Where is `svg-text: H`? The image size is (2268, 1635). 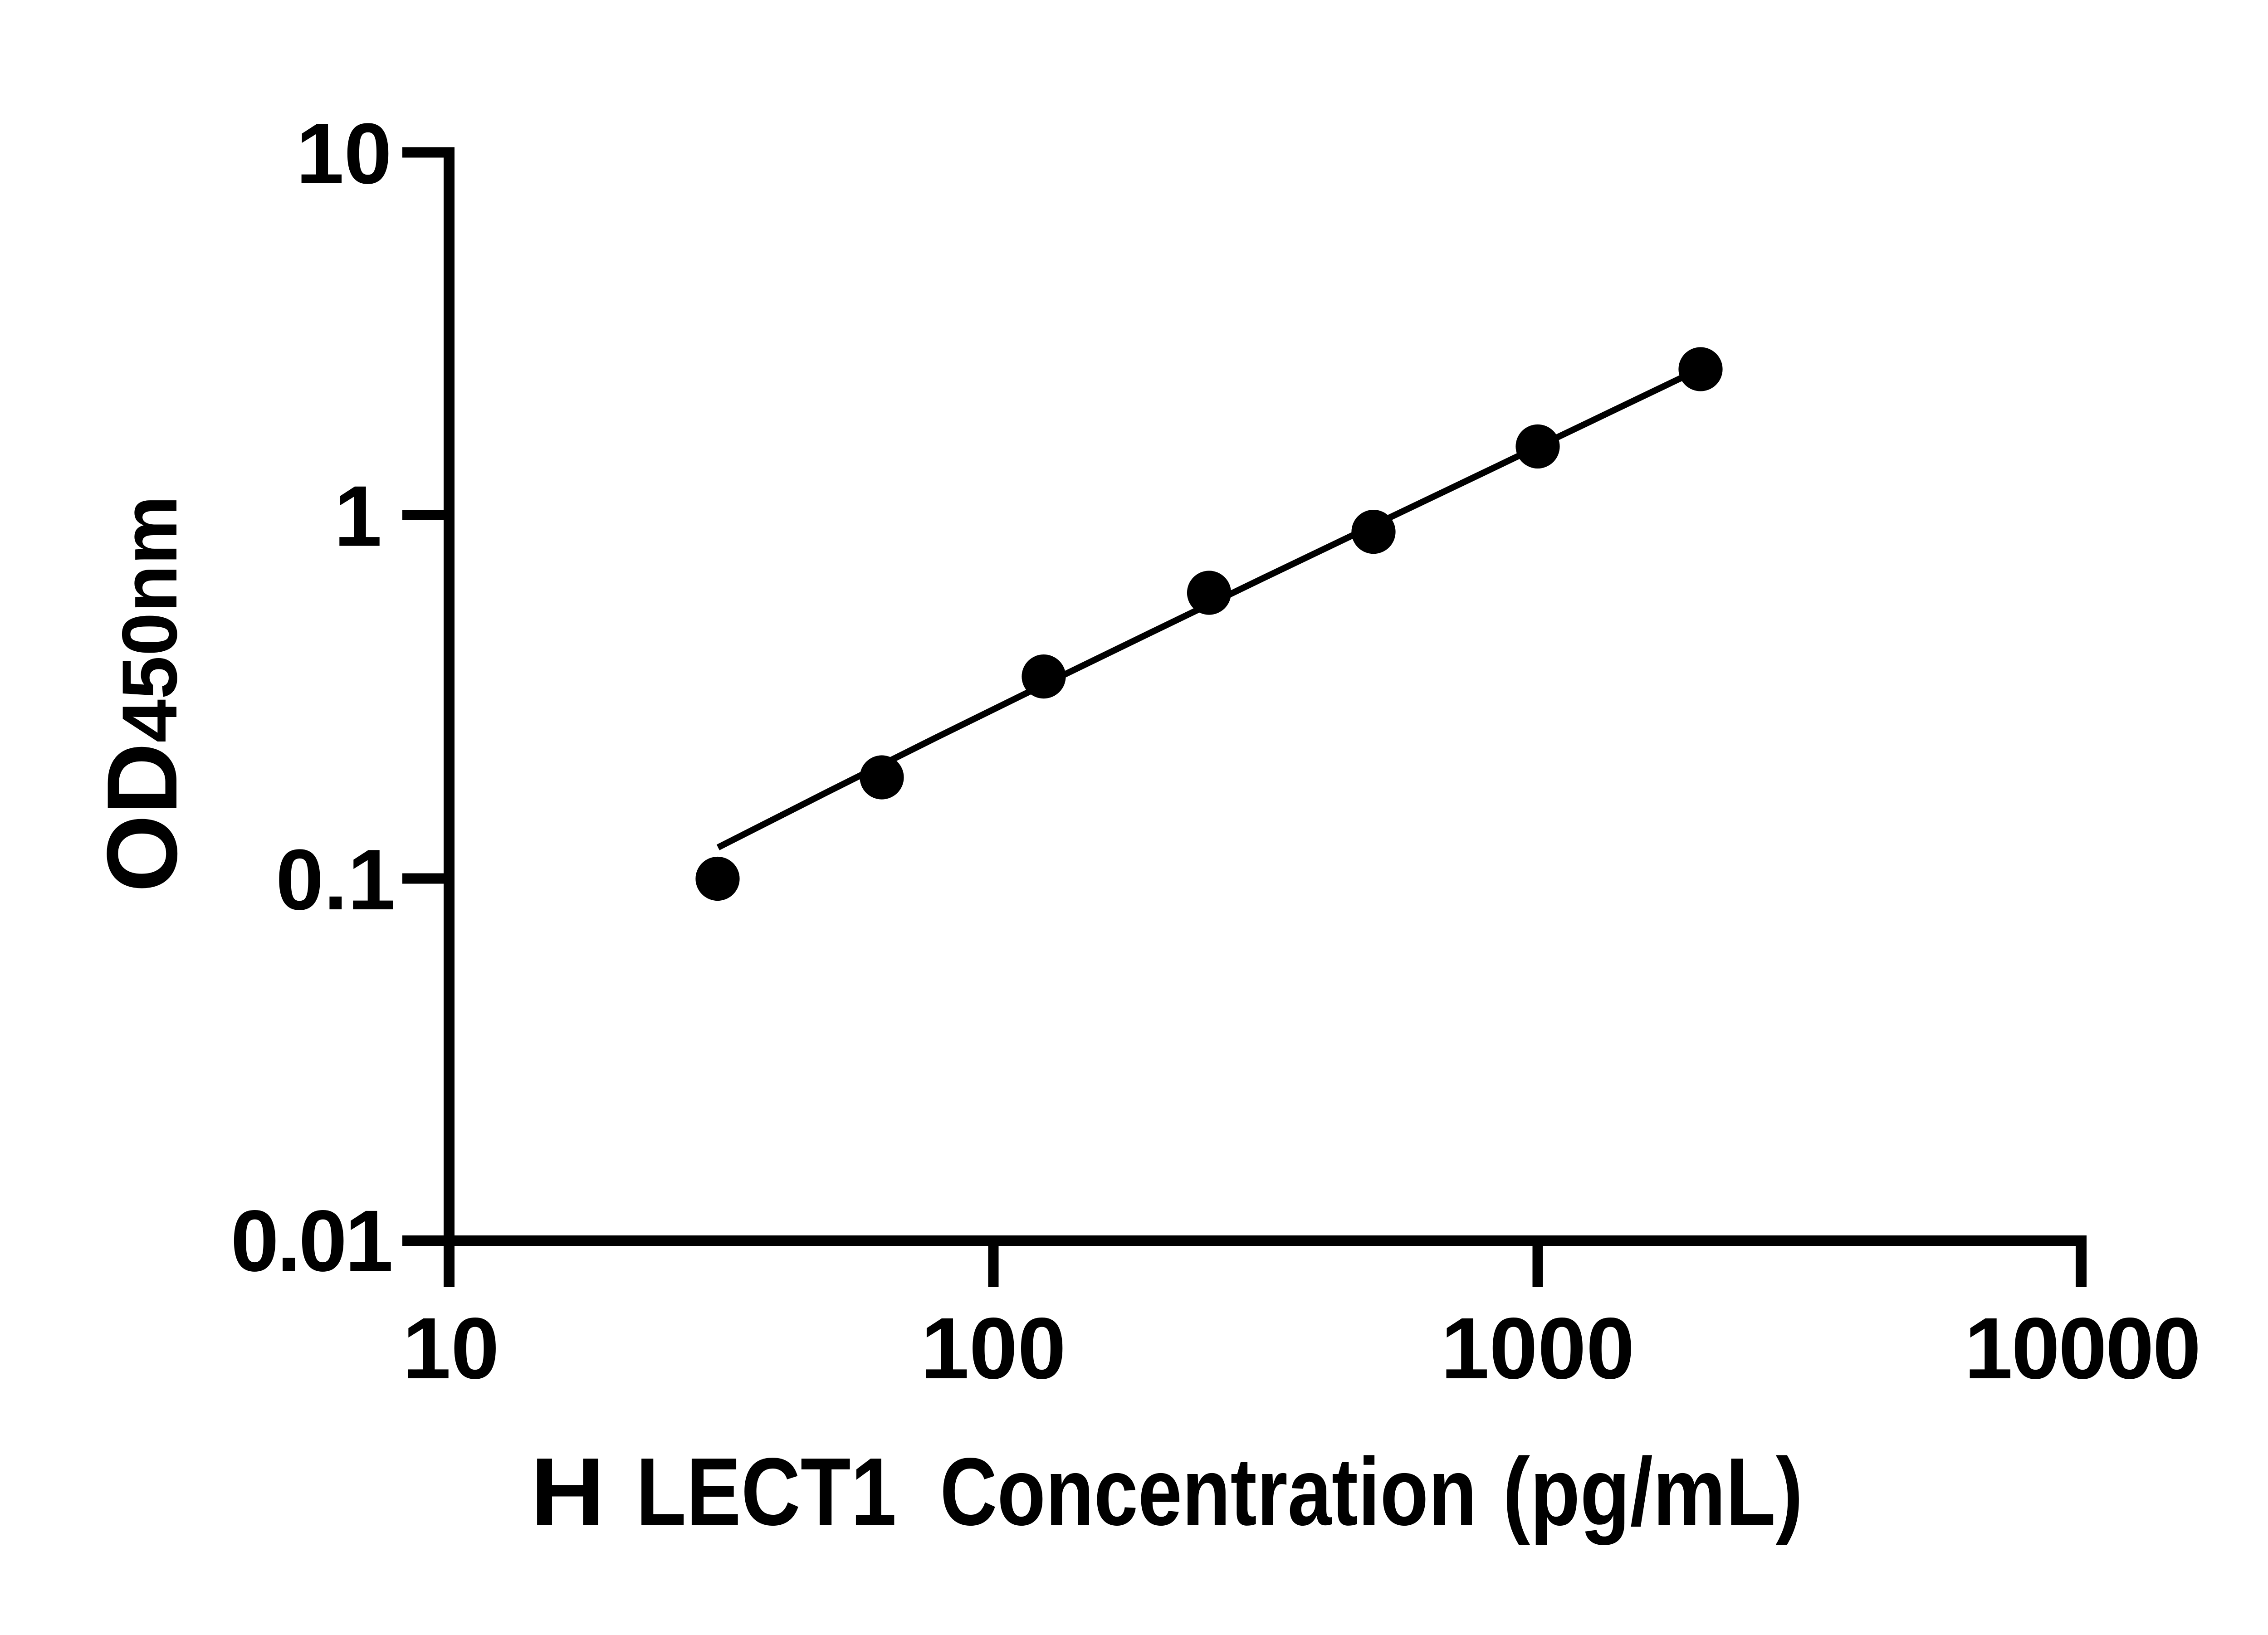
svg-text: H is located at coordinates (568, 1491).